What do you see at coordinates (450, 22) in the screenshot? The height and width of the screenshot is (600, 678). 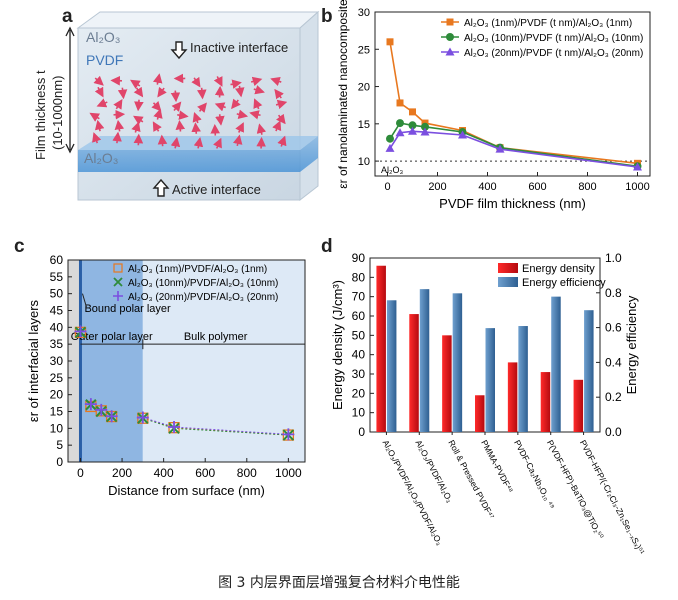 I see `legend-marker-b` at bounding box center [450, 22].